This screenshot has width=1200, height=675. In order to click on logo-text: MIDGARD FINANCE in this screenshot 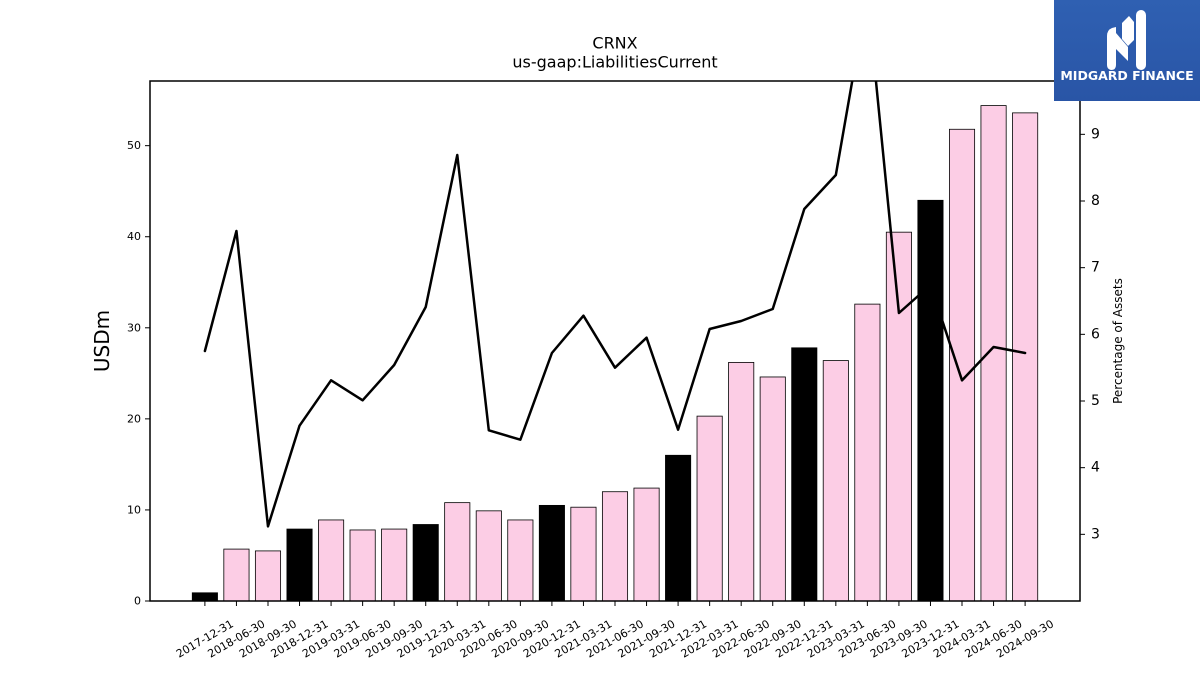, I will do `click(1127, 75)`.